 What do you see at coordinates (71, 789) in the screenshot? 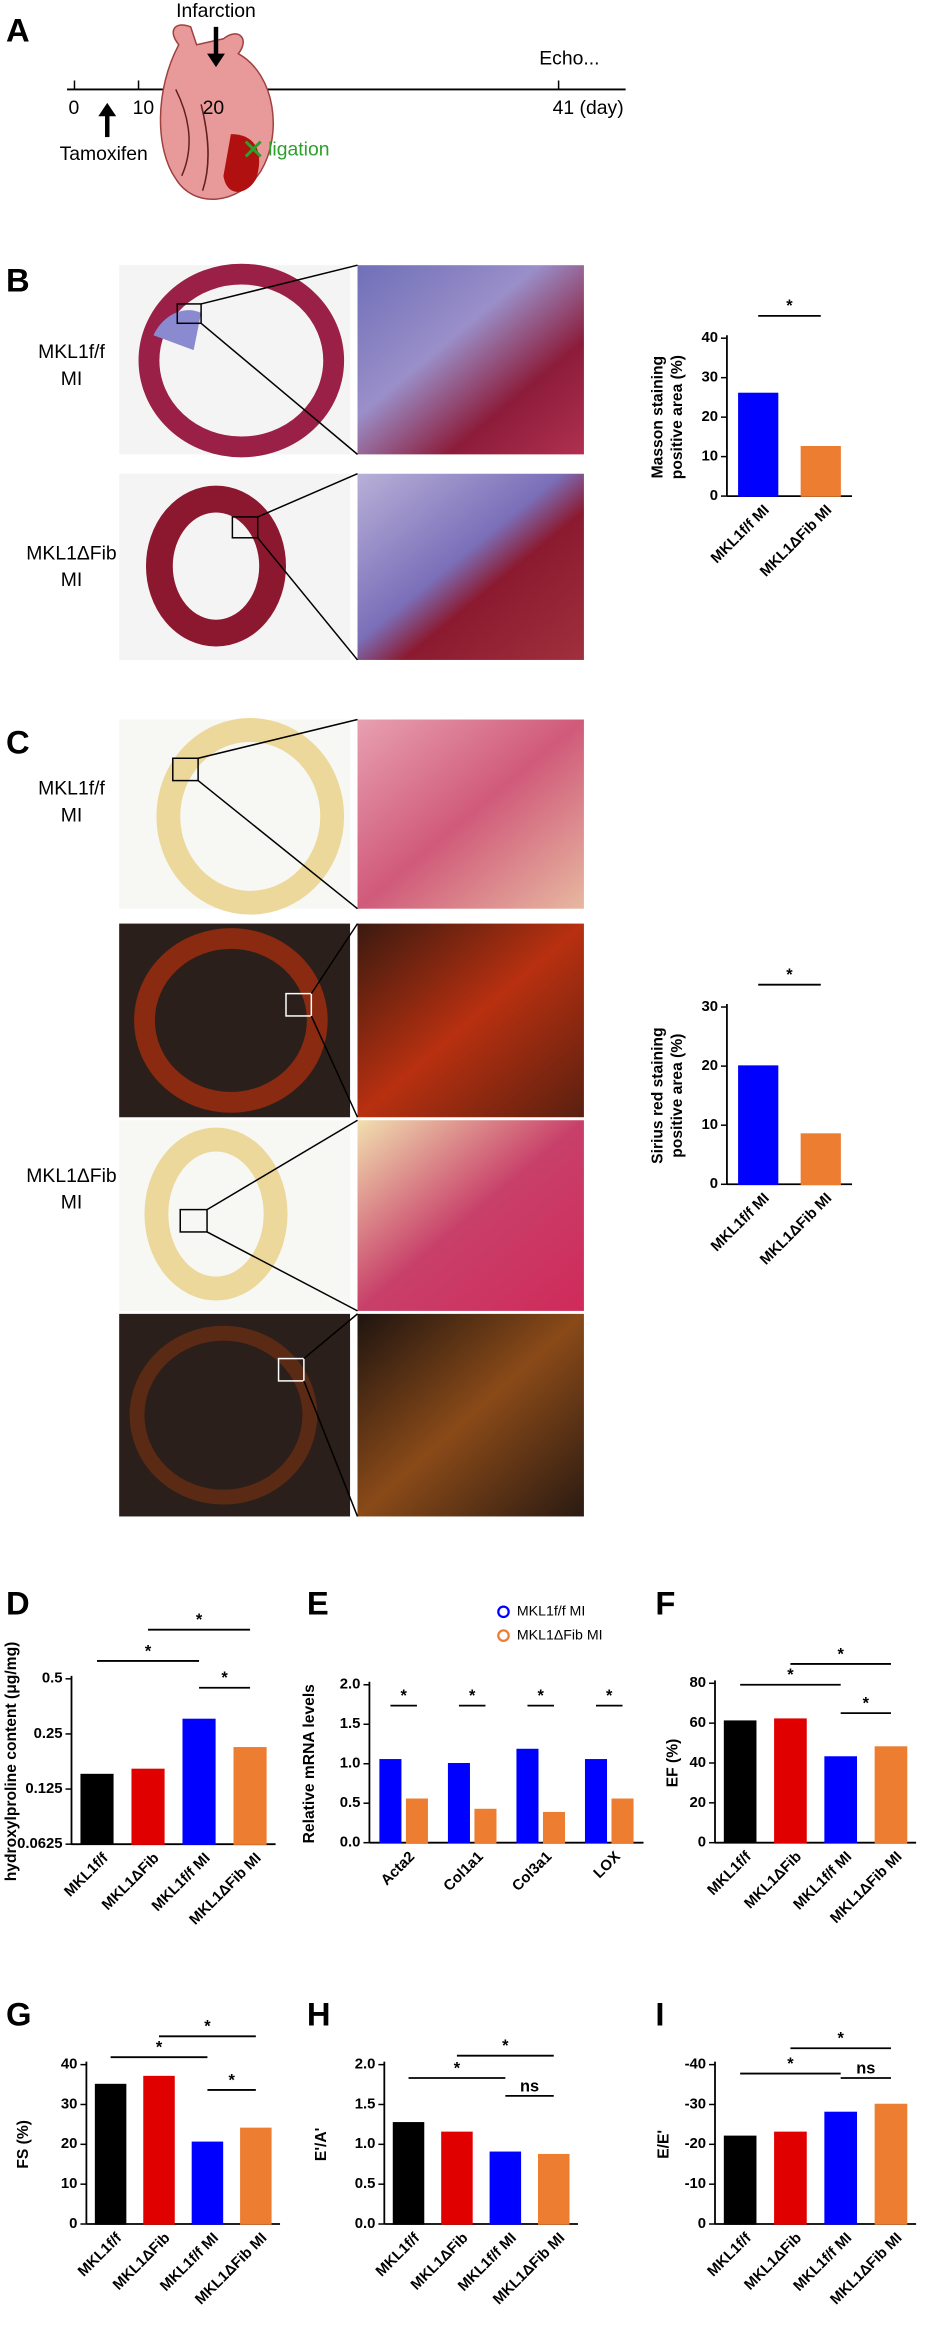
I see `row-label: MKL1f/f` at bounding box center [71, 789].